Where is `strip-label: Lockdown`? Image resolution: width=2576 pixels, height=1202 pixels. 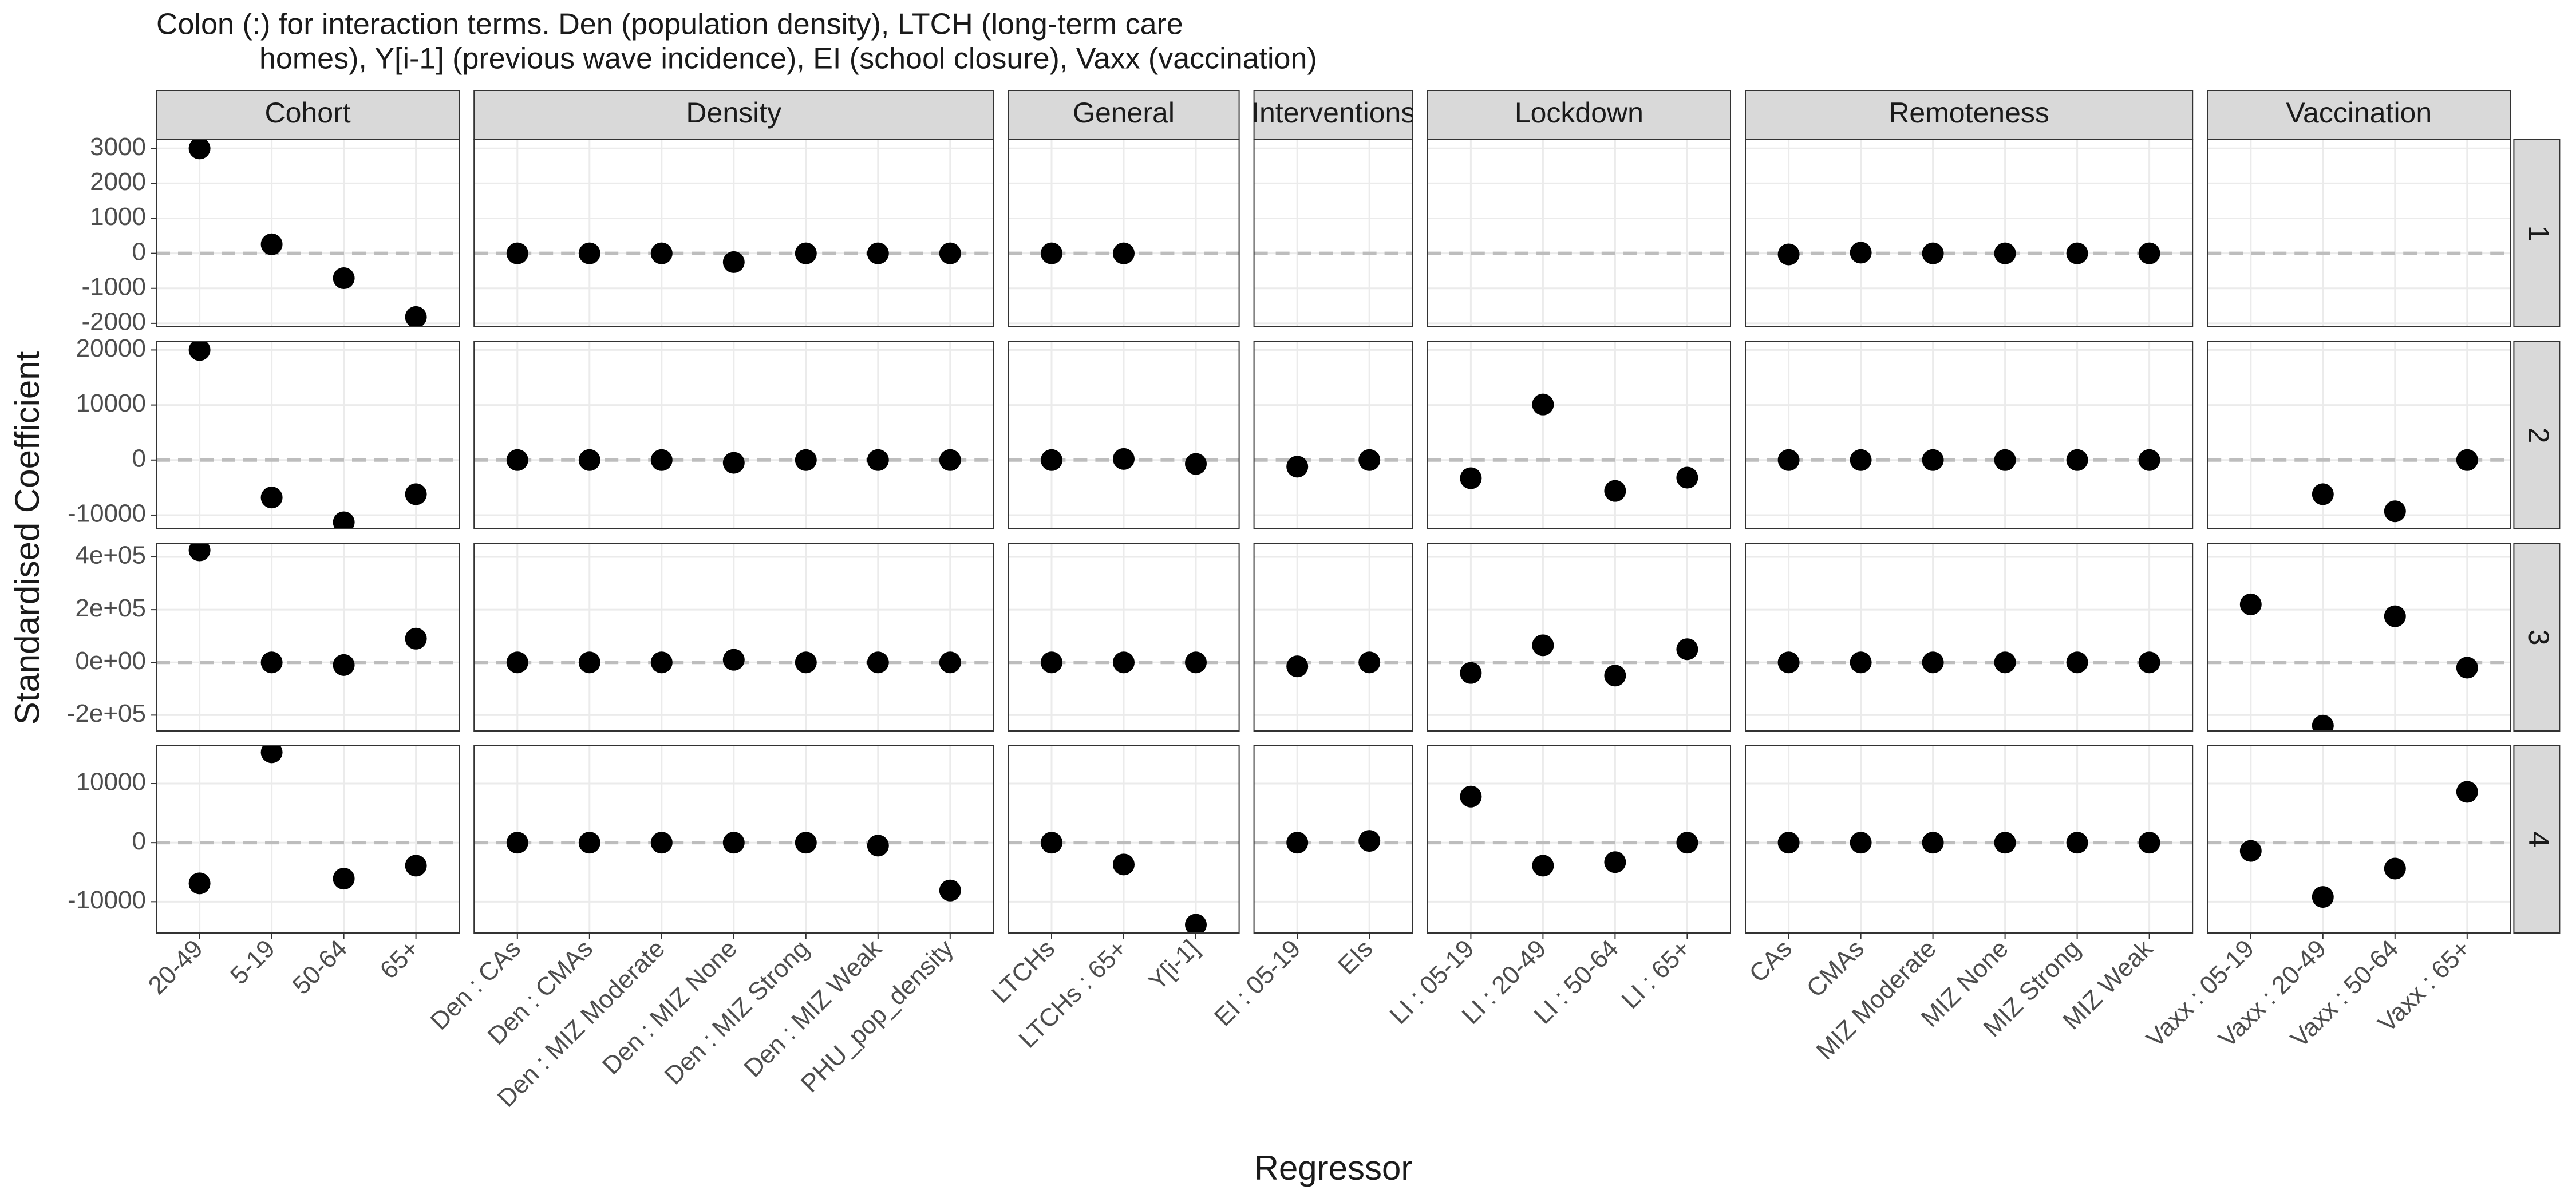 strip-label: Lockdown is located at coordinates (1579, 113).